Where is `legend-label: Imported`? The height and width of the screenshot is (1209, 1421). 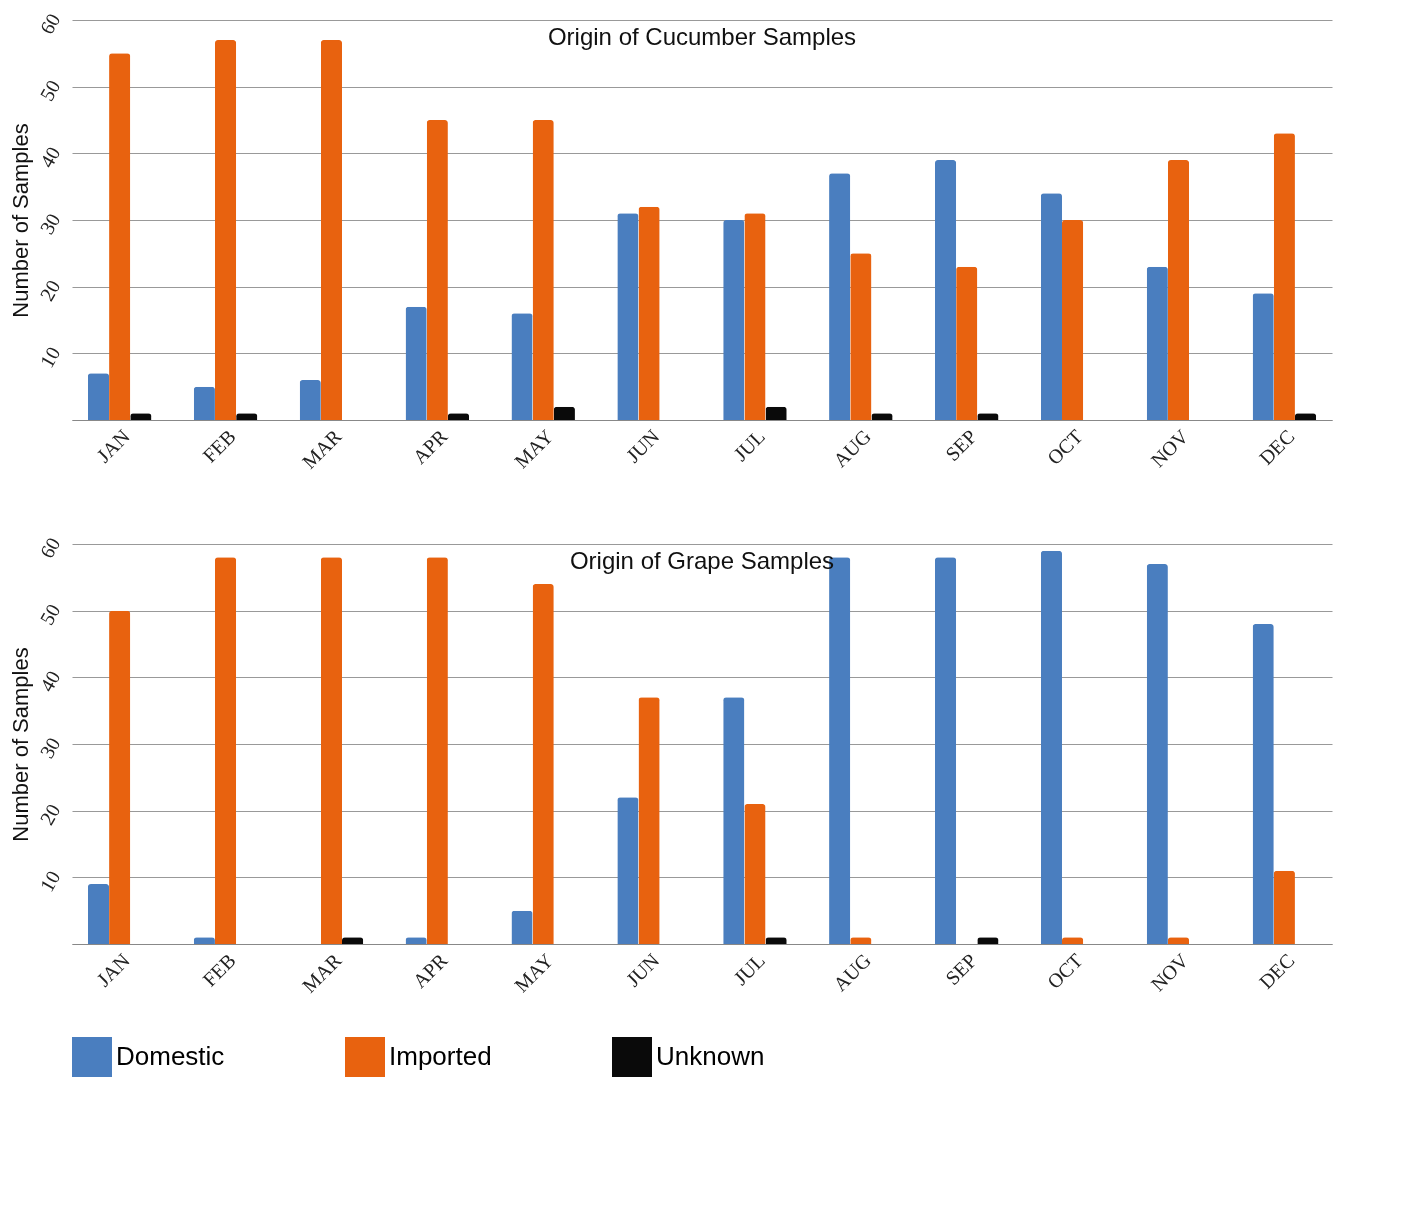
legend-label: Imported is located at coordinates (440, 1056).